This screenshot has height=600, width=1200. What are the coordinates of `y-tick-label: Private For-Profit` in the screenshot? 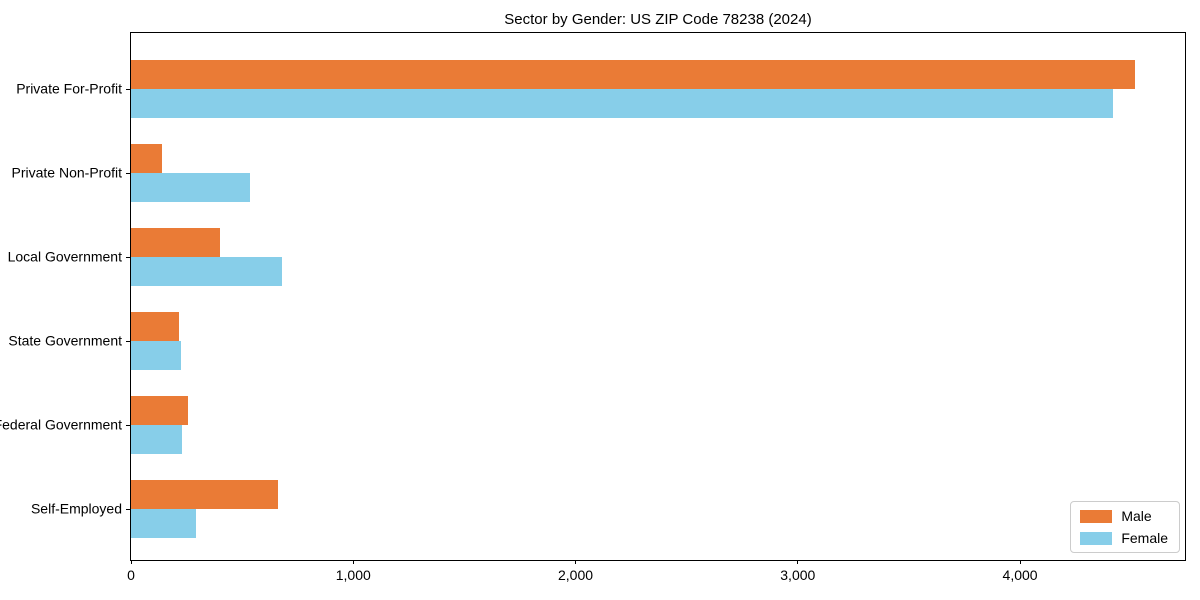 It's located at (69, 88).